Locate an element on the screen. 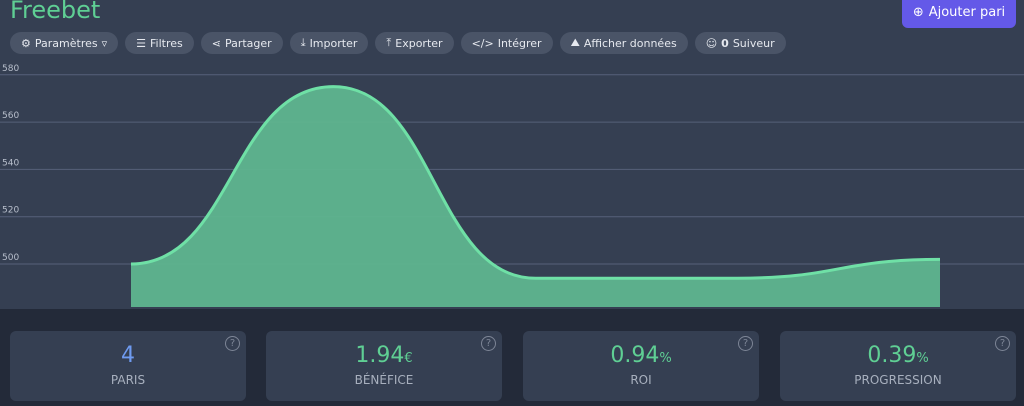 The width and height of the screenshot is (1024, 406). filters-button: ☰ Filtres is located at coordinates (159, 43).